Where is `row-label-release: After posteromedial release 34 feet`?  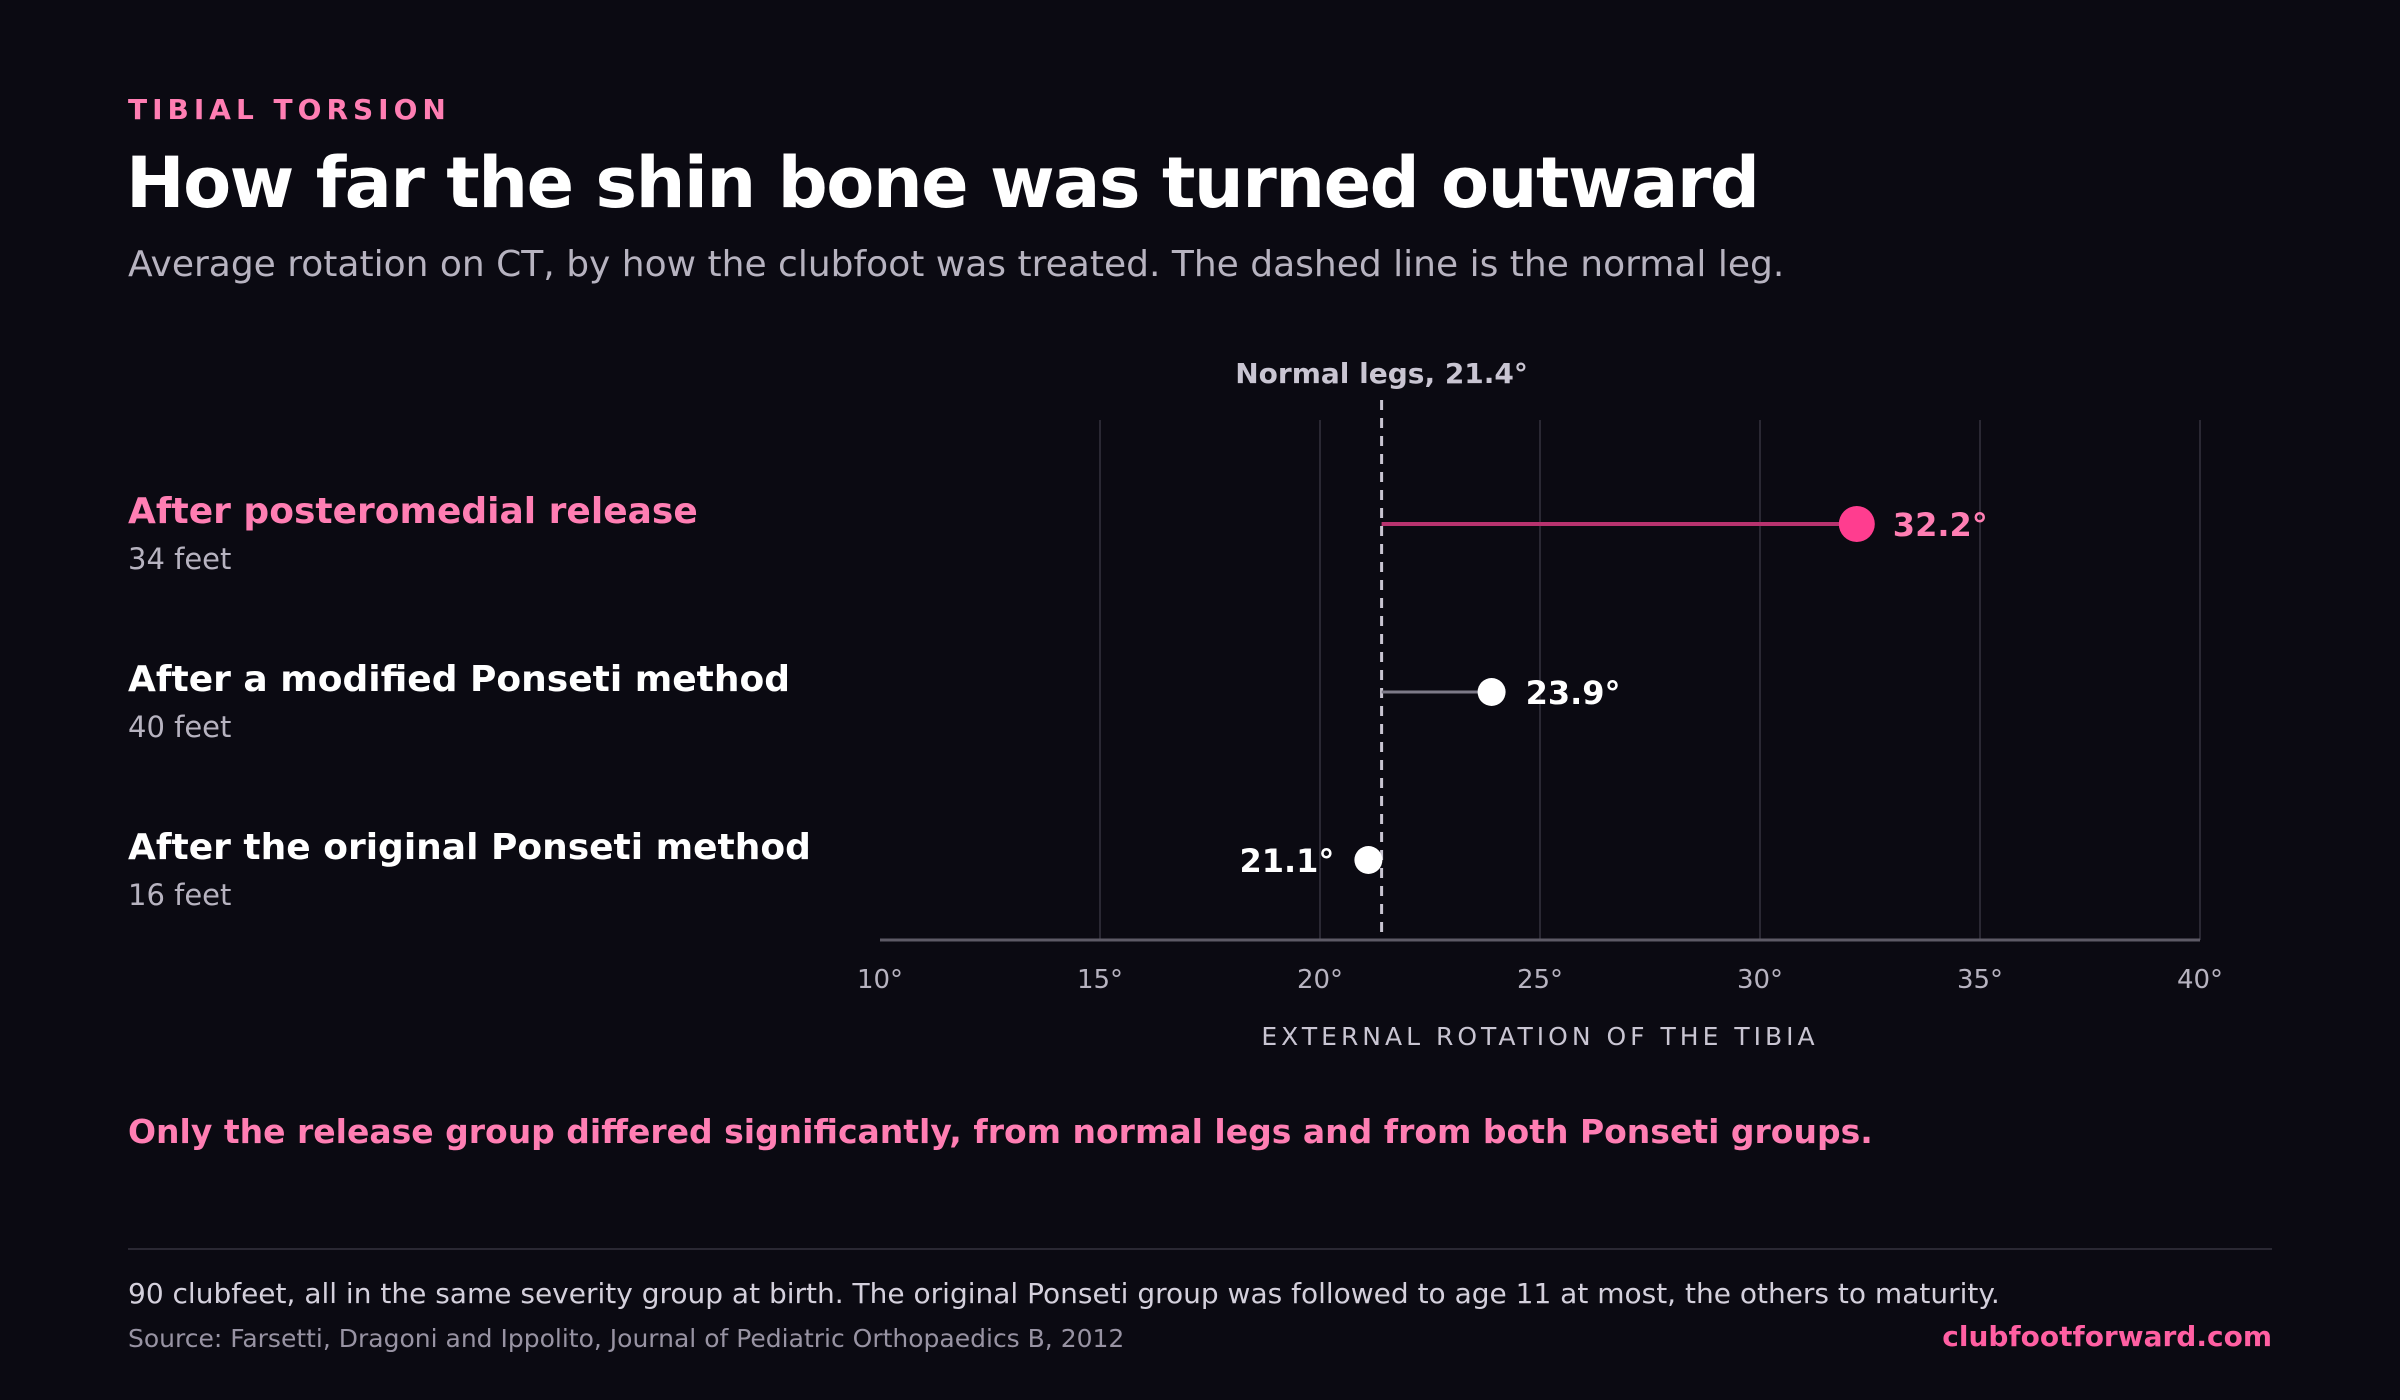 row-label-release: After posteromedial release 34 feet is located at coordinates (413, 533).